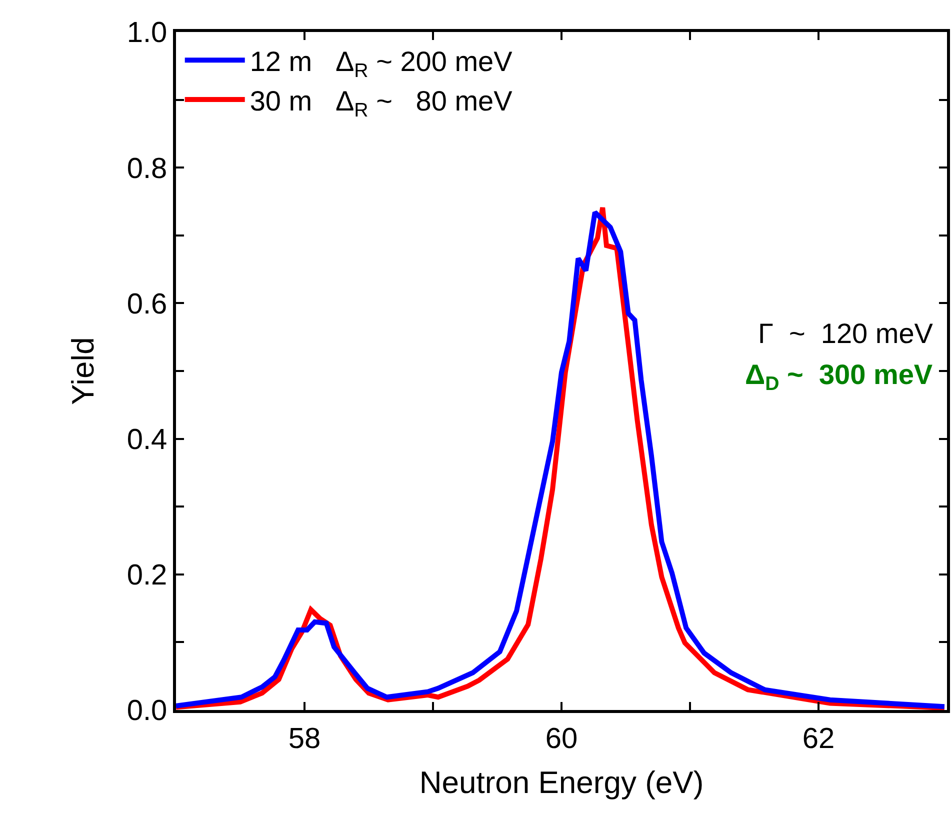  What do you see at coordinates (561, 782) in the screenshot?
I see `x-axis-title: Neutron Energy (eV)` at bounding box center [561, 782].